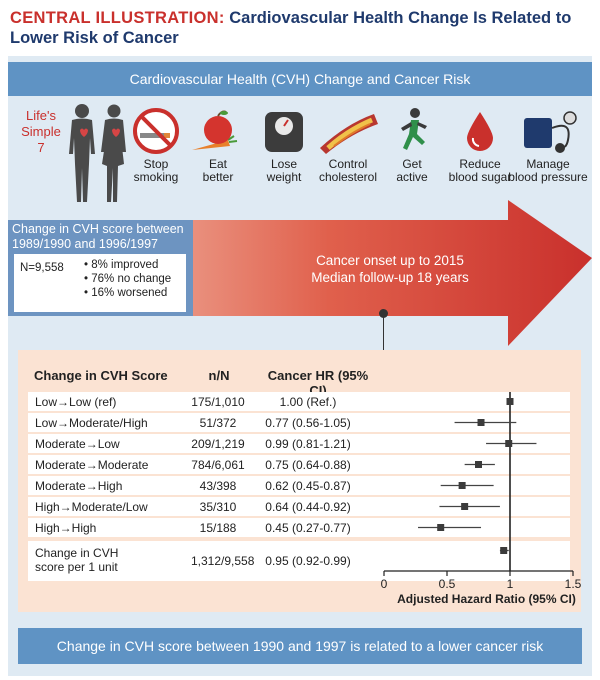 Image resolution: width=600 pixels, height=680 pixels. Describe the element at coordinates (41, 115) in the screenshot. I see `simple7-line1: Life's` at that location.